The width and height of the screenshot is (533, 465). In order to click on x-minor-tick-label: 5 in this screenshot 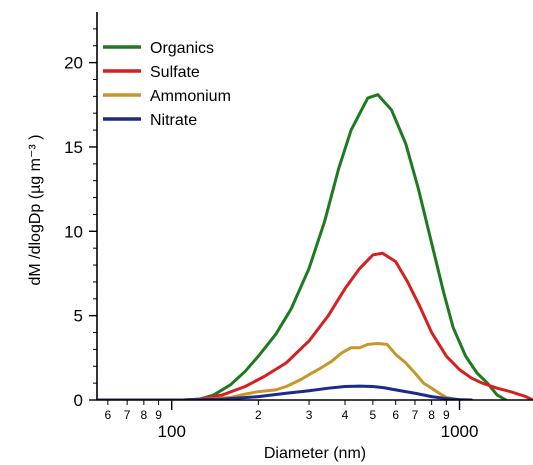, I will do `click(373, 415)`.